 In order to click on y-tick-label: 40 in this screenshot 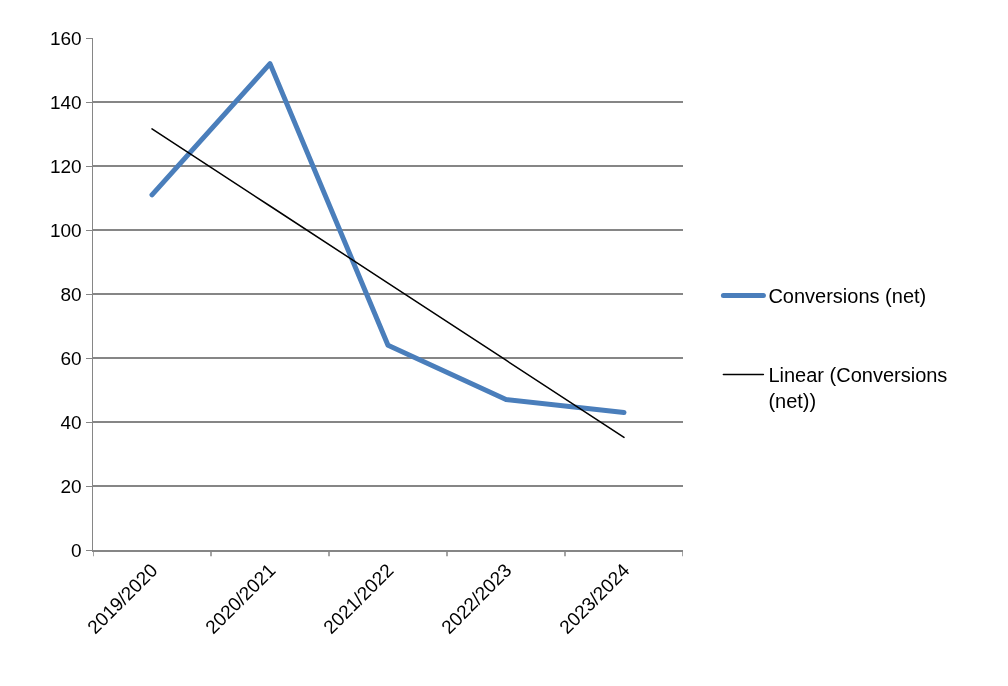, I will do `click(71, 422)`.